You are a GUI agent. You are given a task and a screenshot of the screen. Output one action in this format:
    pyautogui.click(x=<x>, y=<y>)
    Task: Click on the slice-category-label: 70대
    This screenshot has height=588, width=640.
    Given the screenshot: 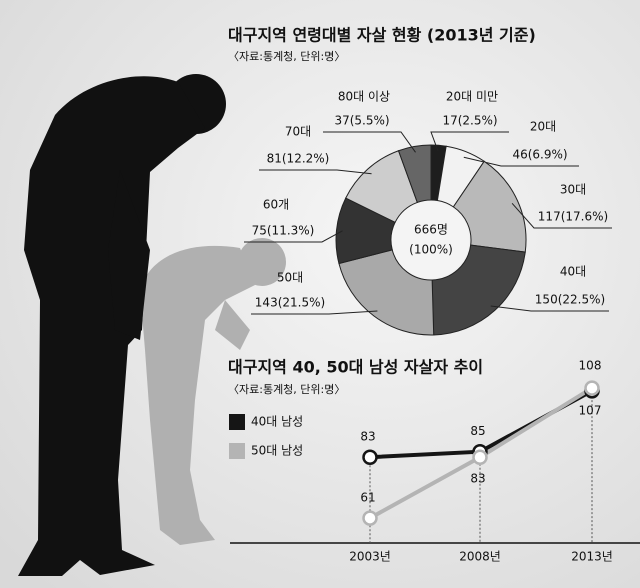 What is the action you would take?
    pyautogui.click(x=298, y=132)
    